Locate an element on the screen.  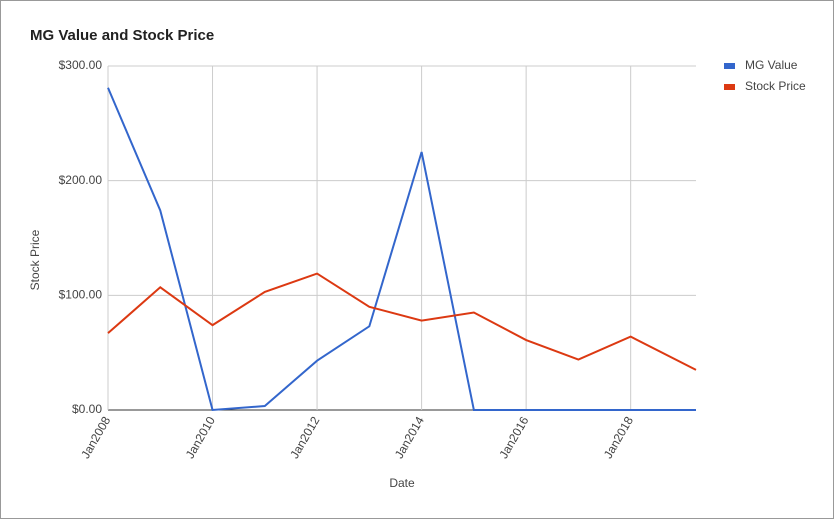
legend-label: MG Value is located at coordinates (771, 65).